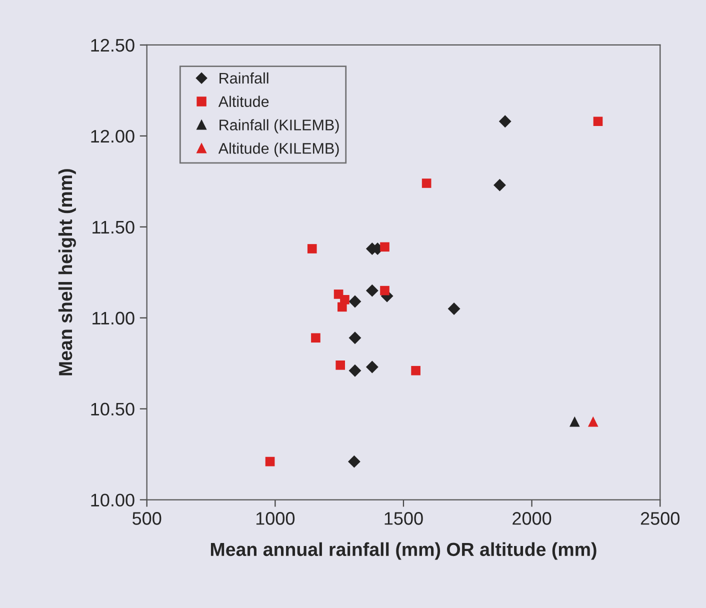 This screenshot has width=706, height=608. Describe the element at coordinates (112, 409) in the screenshot. I see `y-tick-label: 10.50` at that location.